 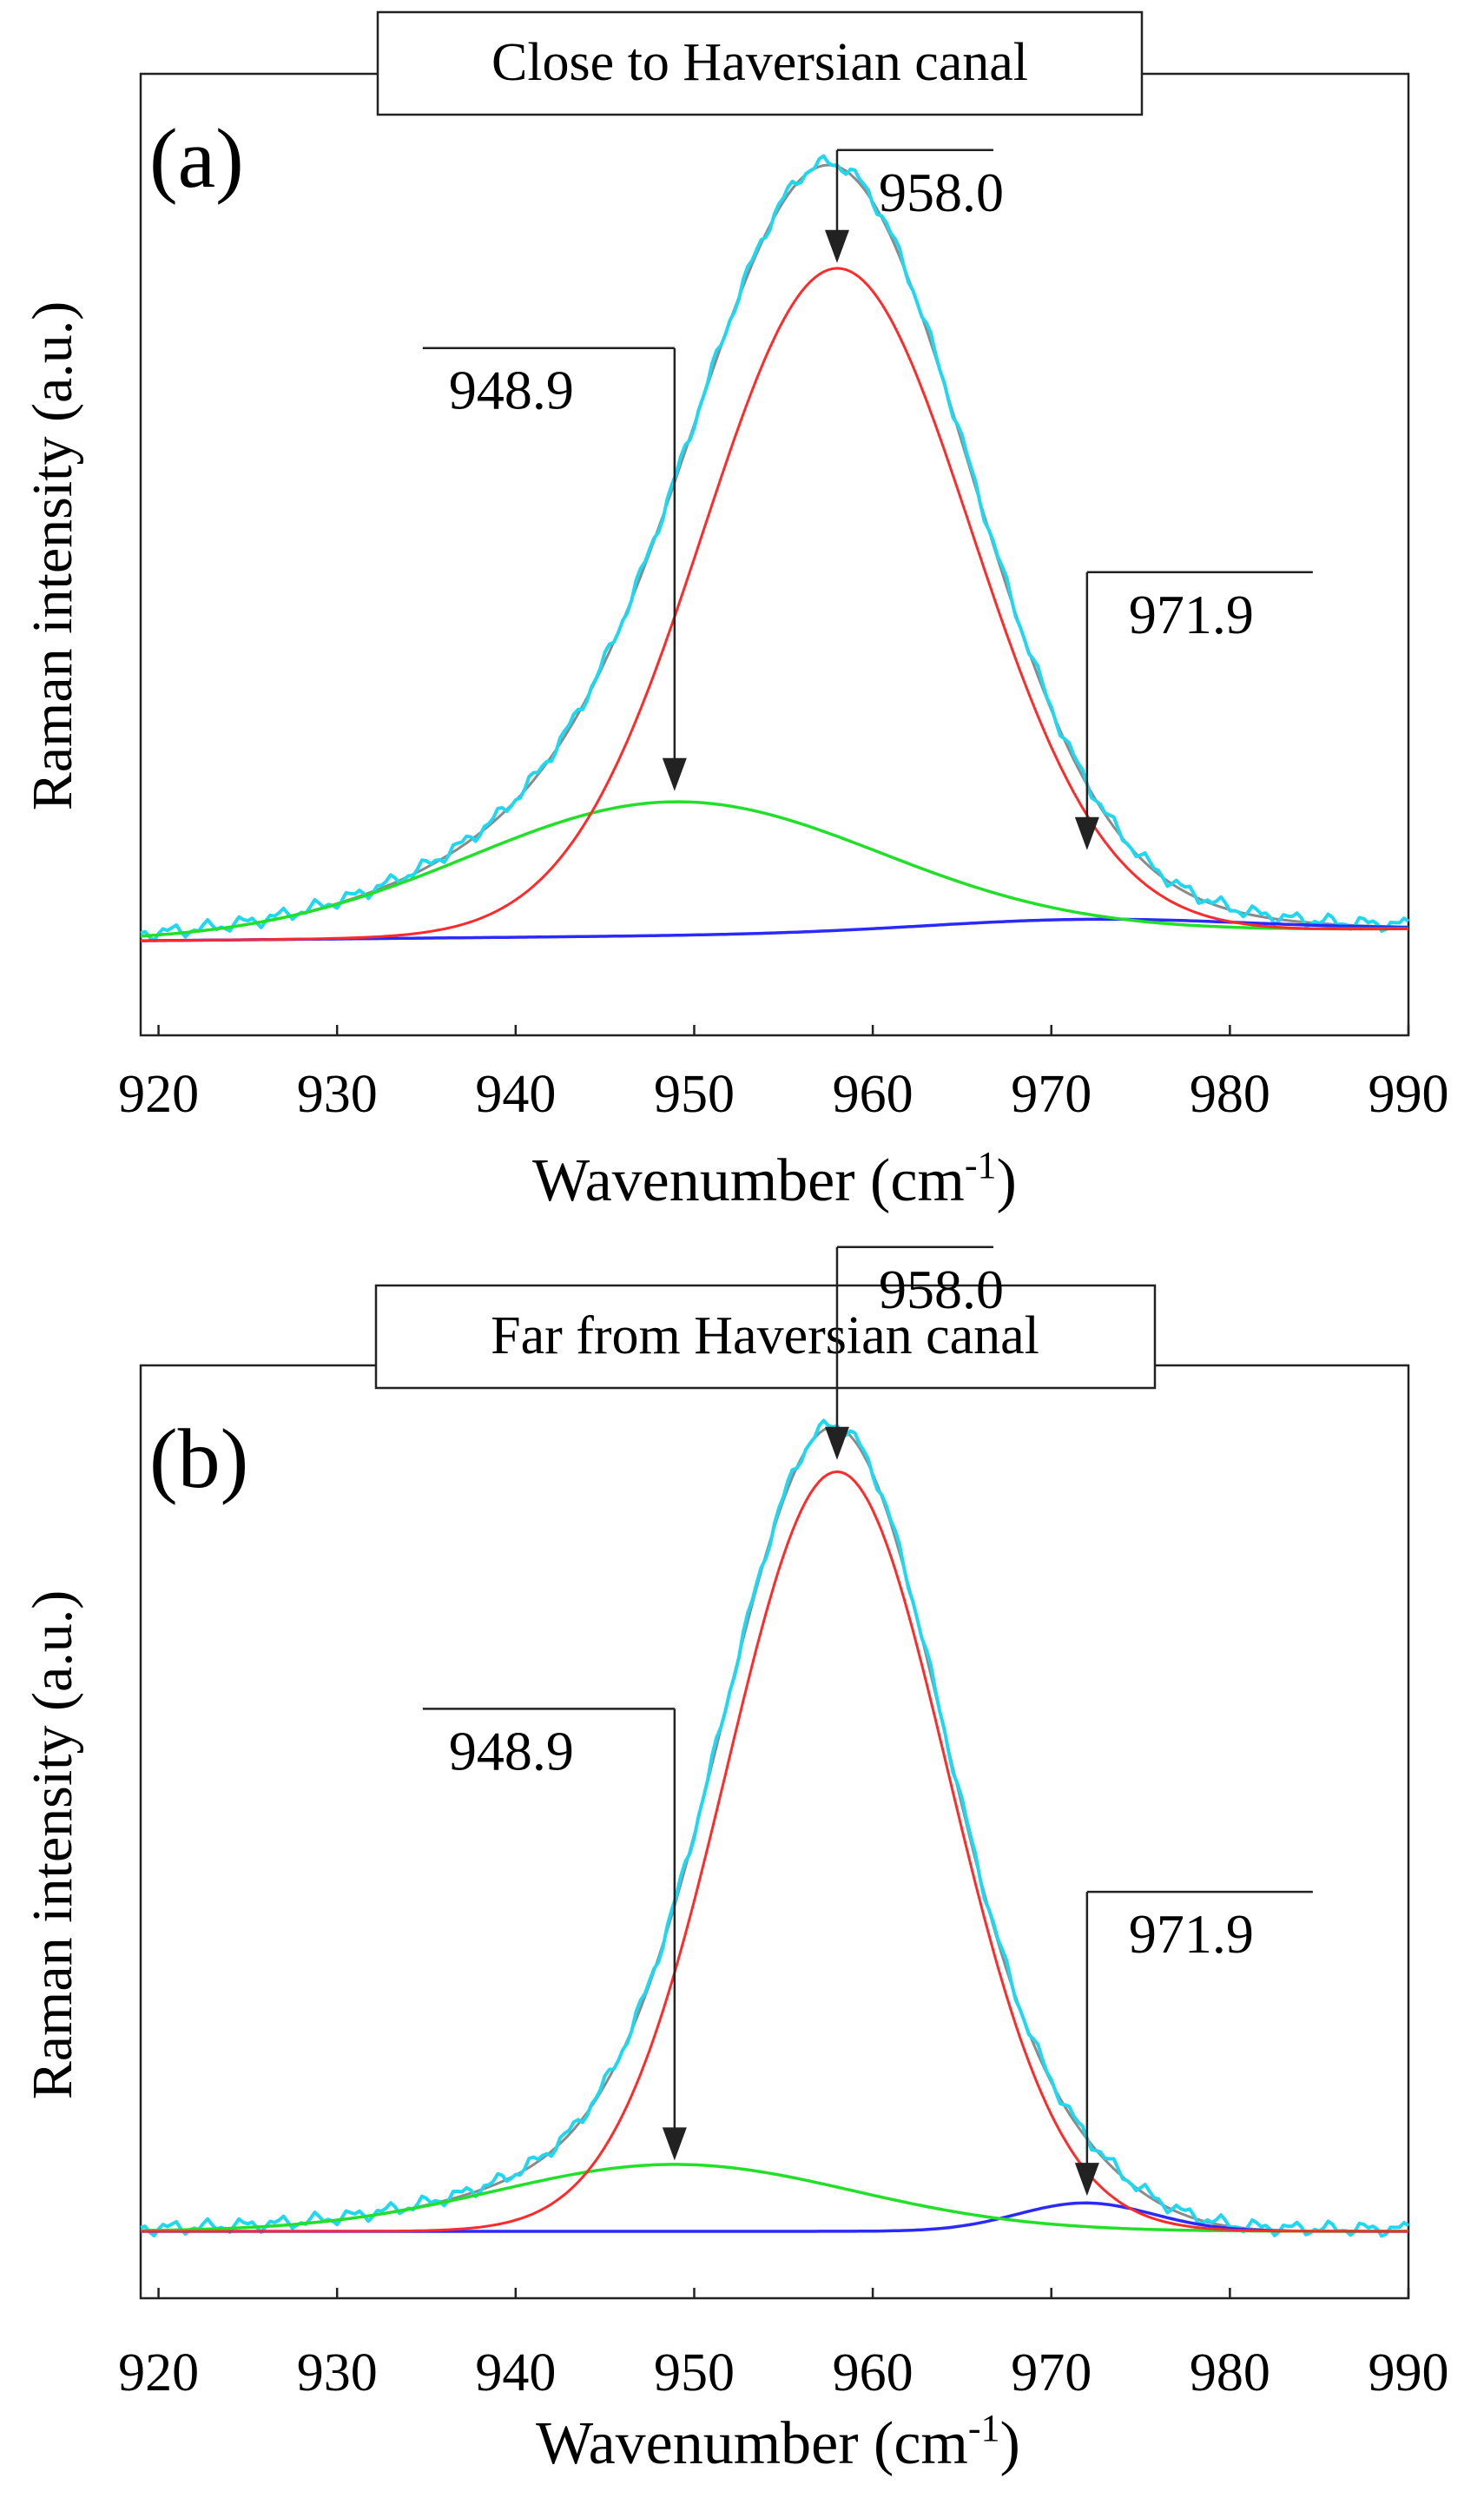 I want to click on panel-b-peak-label: 958.0, so click(x=941, y=1289).